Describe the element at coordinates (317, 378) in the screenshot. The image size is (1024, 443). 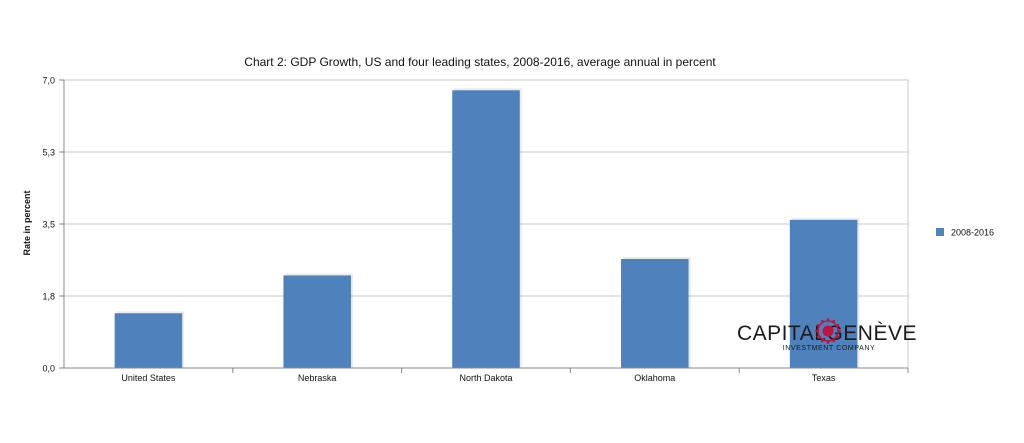
I see `x-tick-label: Nebraska` at that location.